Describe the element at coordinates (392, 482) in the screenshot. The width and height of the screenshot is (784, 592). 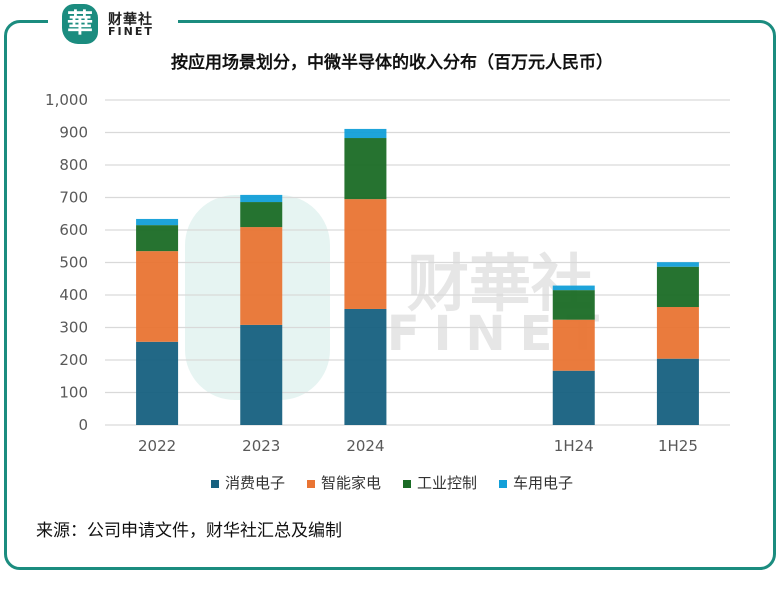
I see `legend: 消费电子 智能家电 工业控制 车用电子` at that location.